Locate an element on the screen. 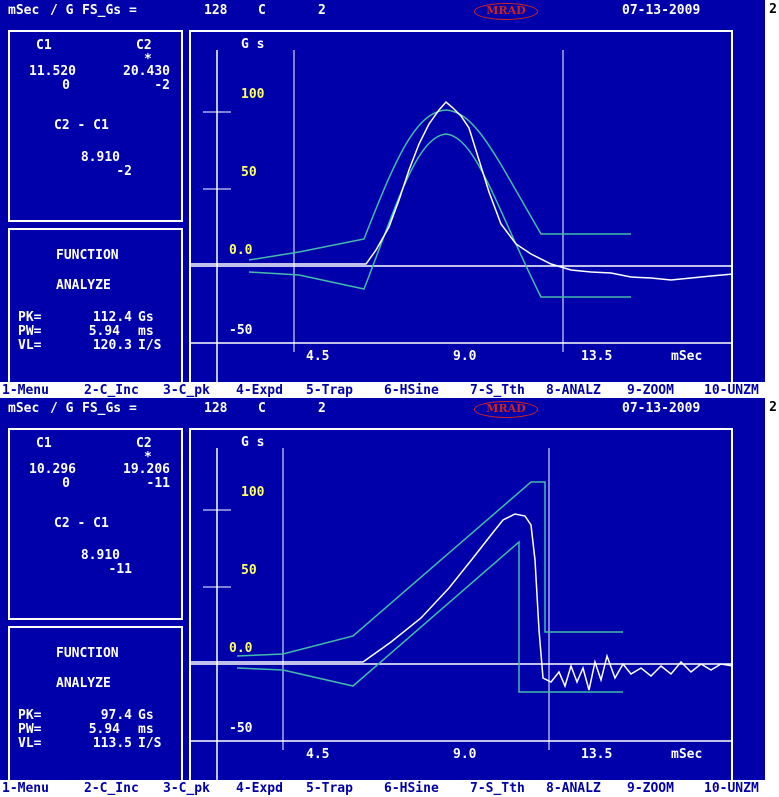  c1-value: 10.296 is located at coordinates (52, 469).